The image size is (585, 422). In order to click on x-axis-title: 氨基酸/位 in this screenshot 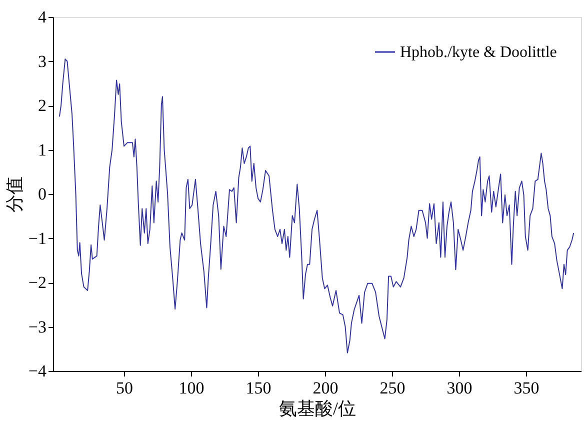, I will do `click(317, 408)`.